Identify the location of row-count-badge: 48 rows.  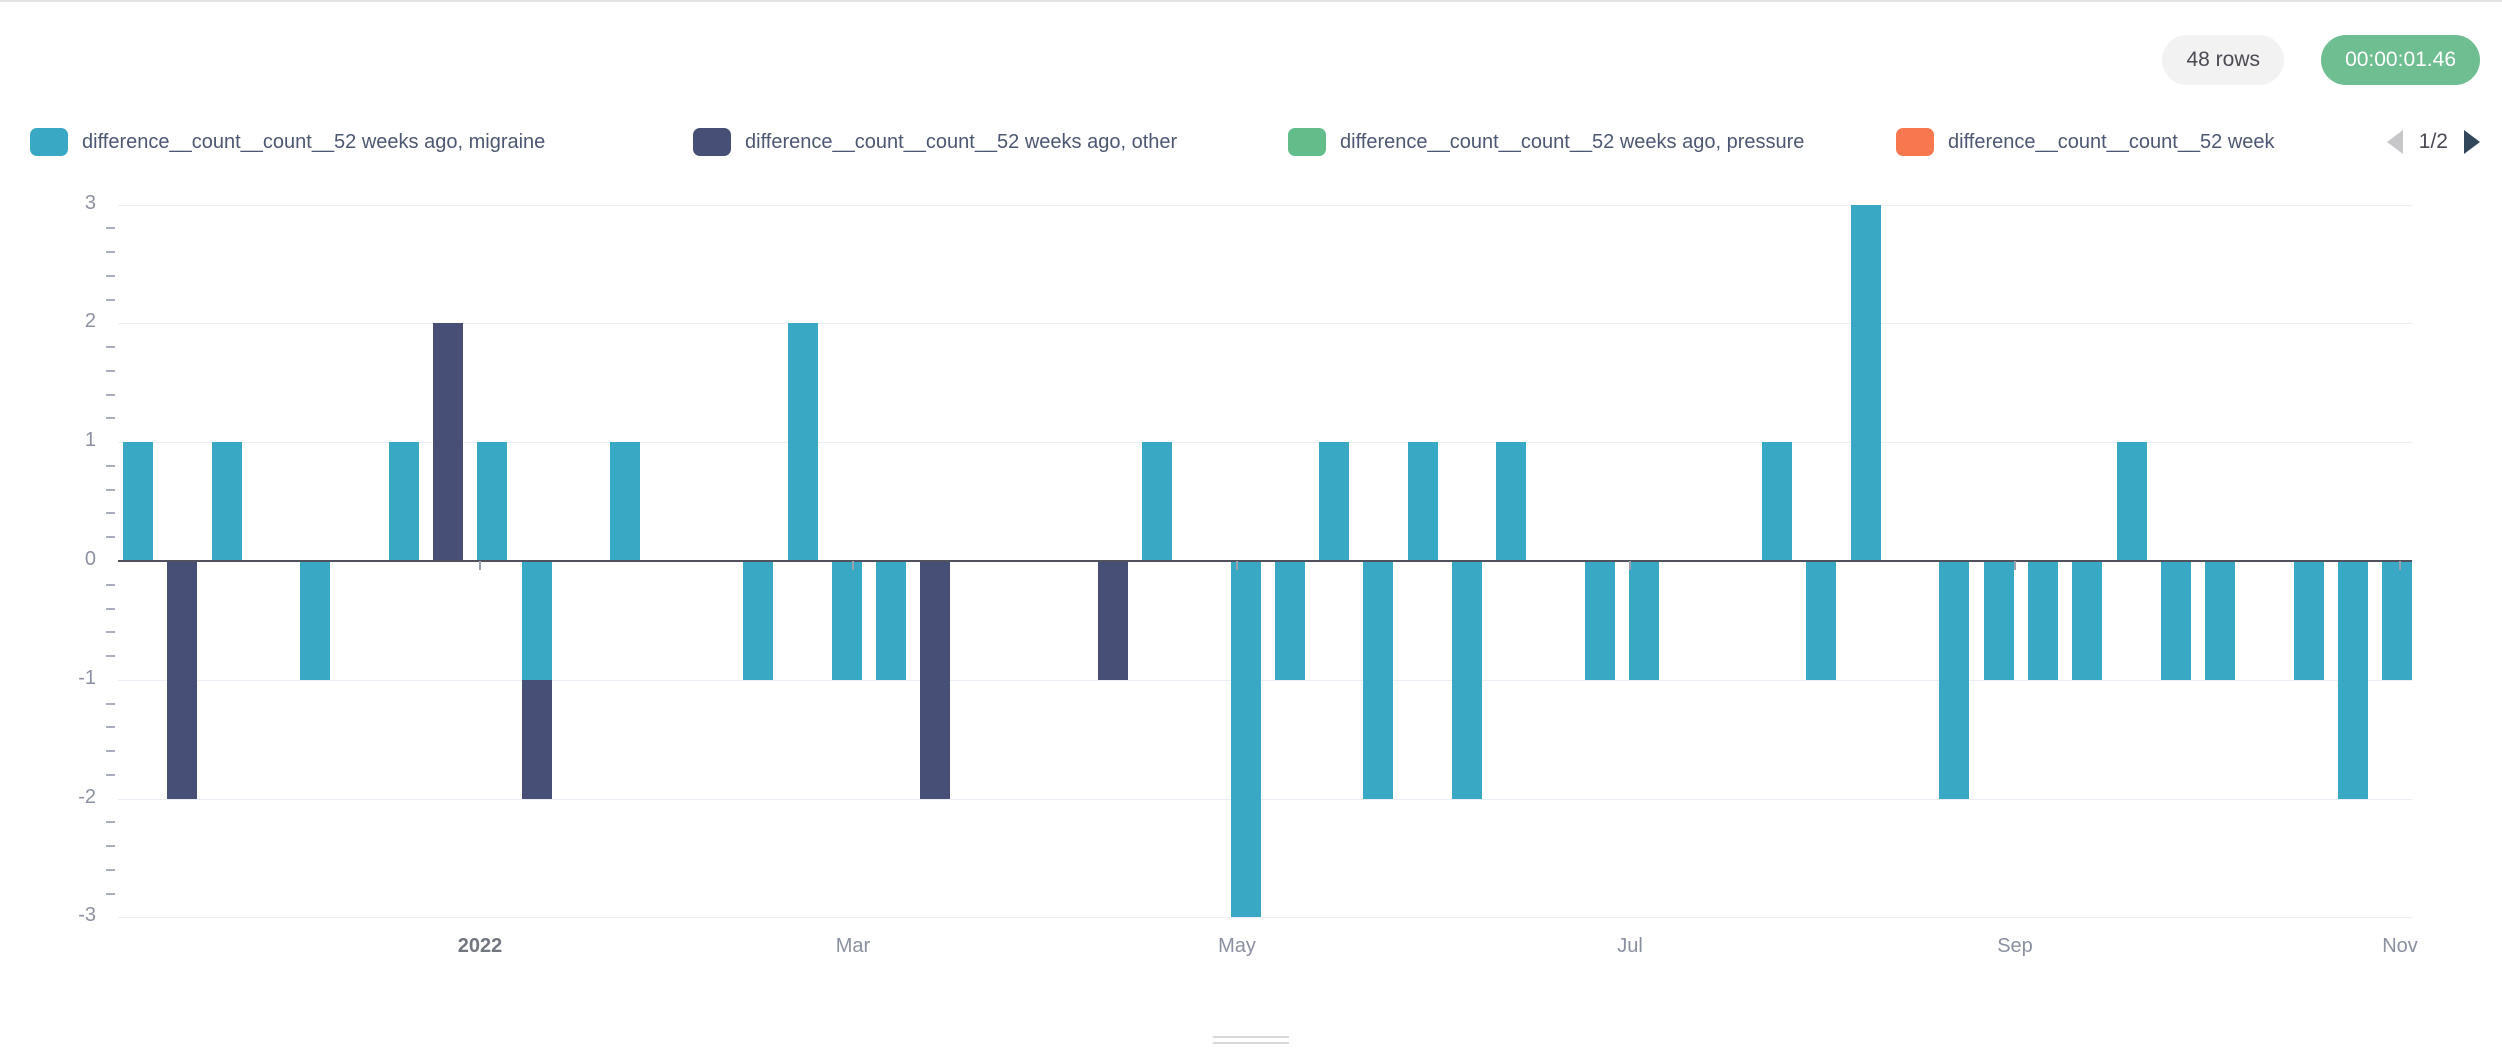
(2223, 60).